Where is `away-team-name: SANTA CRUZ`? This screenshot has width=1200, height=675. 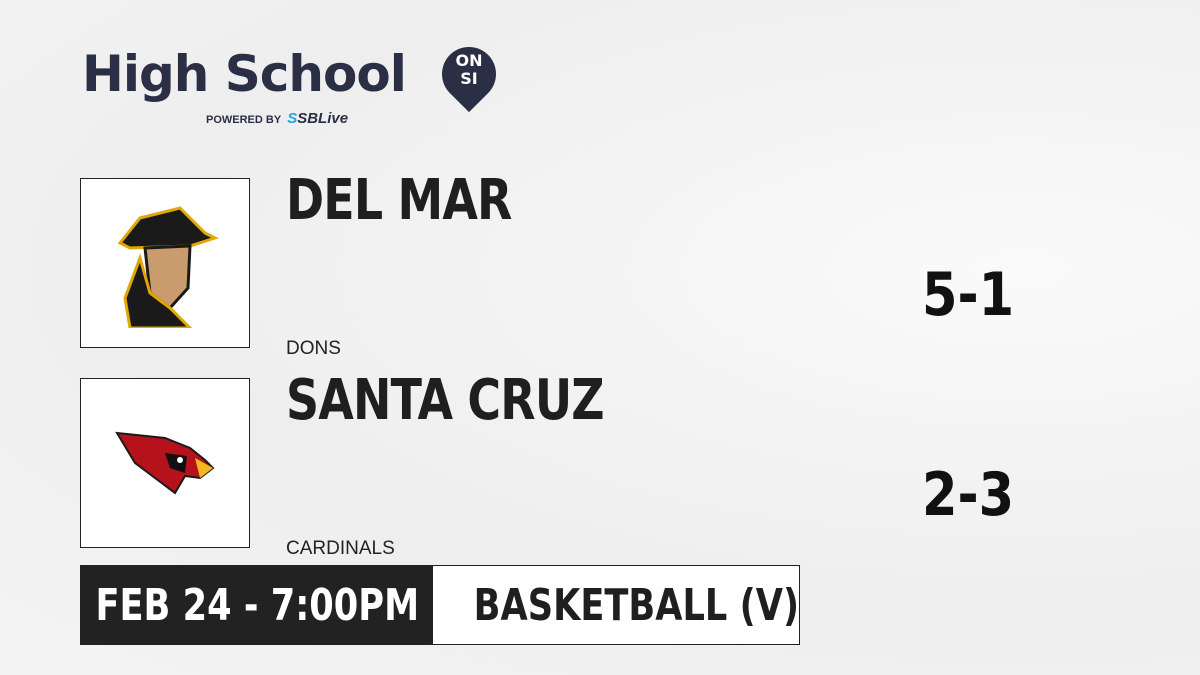 away-team-name: SANTA CRUZ is located at coordinates (445, 400).